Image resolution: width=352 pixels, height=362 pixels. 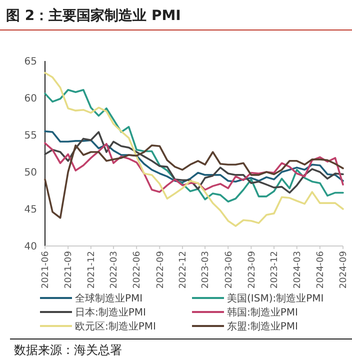 What do you see at coordinates (46, 269) in the screenshot?
I see `x-tick-label: 2021-06` at bounding box center [46, 269].